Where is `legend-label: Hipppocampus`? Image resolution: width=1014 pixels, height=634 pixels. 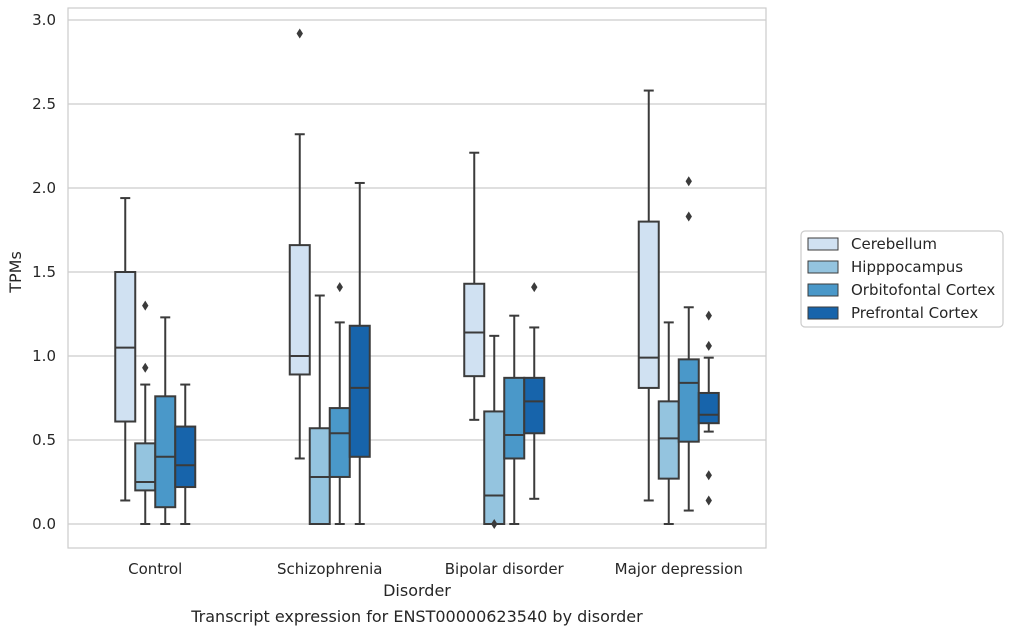 legend-label: Hipppocampus is located at coordinates (907, 267).